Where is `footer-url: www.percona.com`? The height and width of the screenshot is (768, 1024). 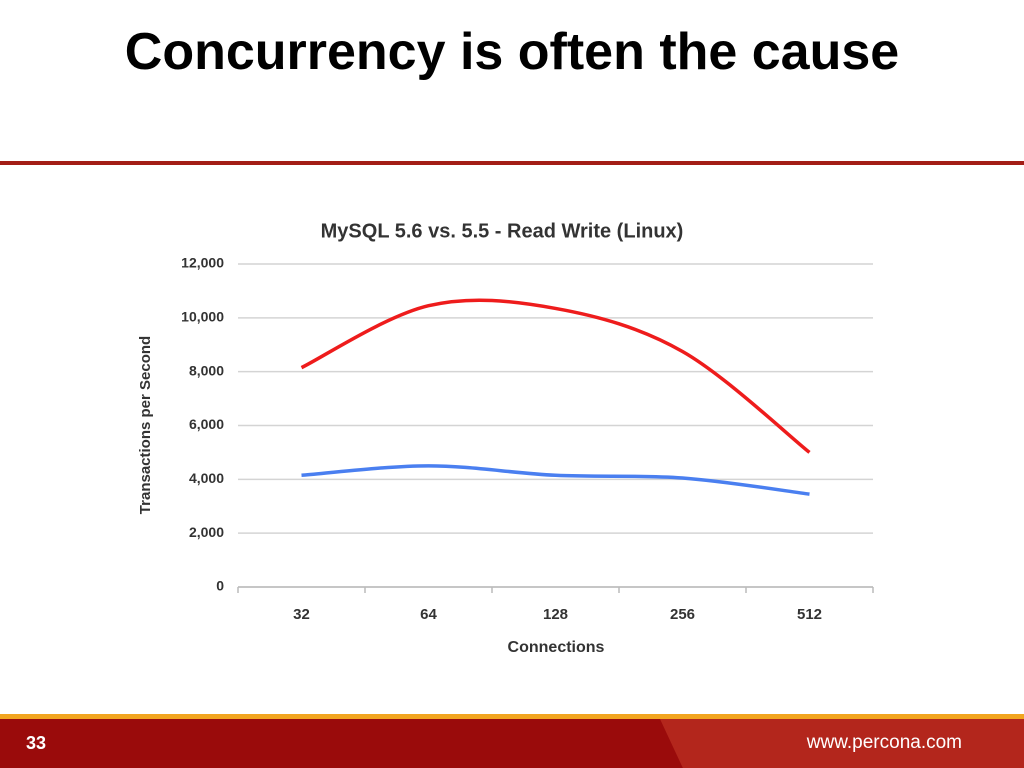
footer-url: www.percona.com is located at coordinates (884, 742).